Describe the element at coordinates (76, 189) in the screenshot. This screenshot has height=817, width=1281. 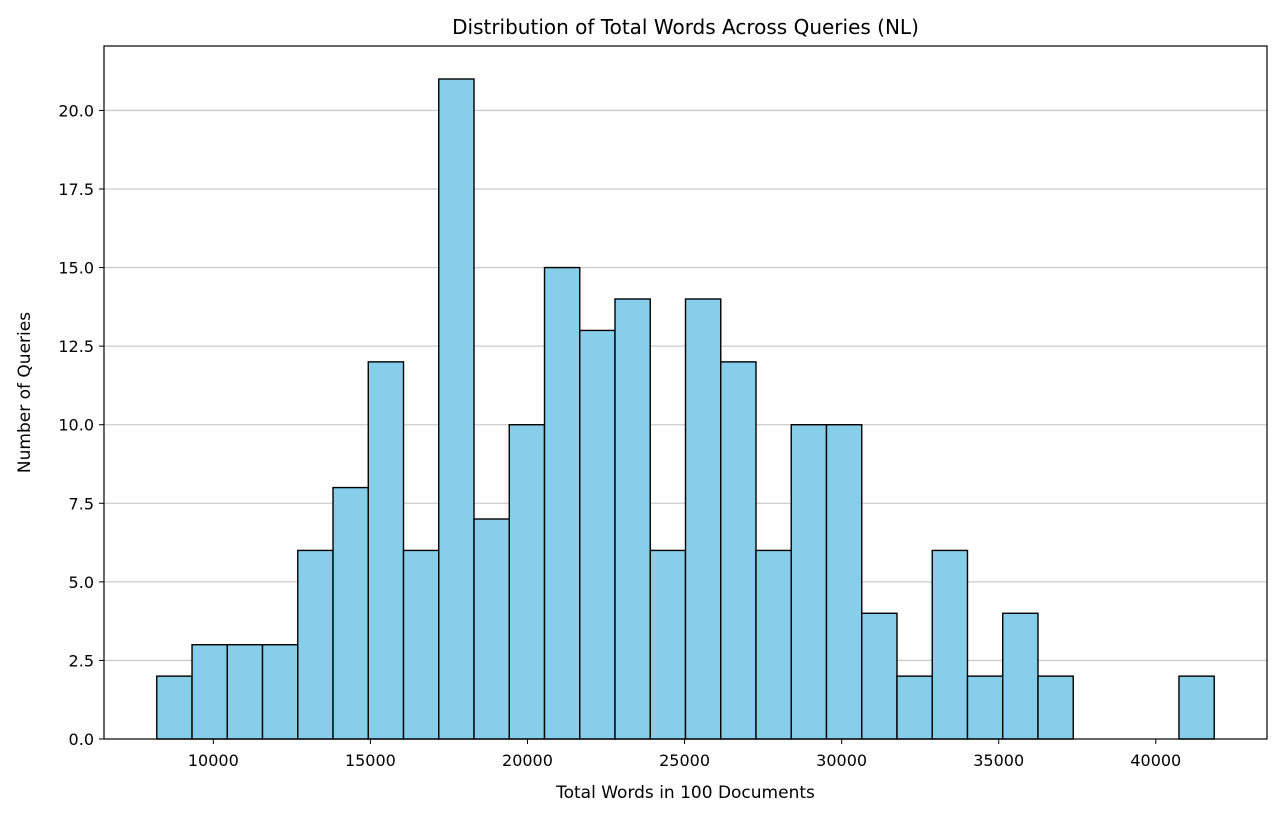
I see `y-tick-label: 17.5` at that location.